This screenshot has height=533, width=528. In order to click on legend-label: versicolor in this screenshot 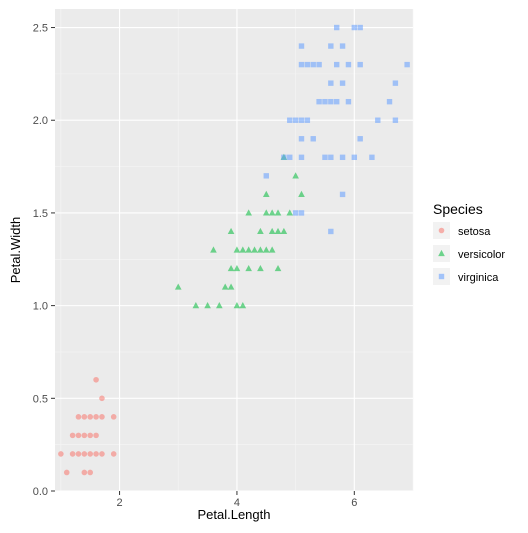, I will do `click(481, 255)`.